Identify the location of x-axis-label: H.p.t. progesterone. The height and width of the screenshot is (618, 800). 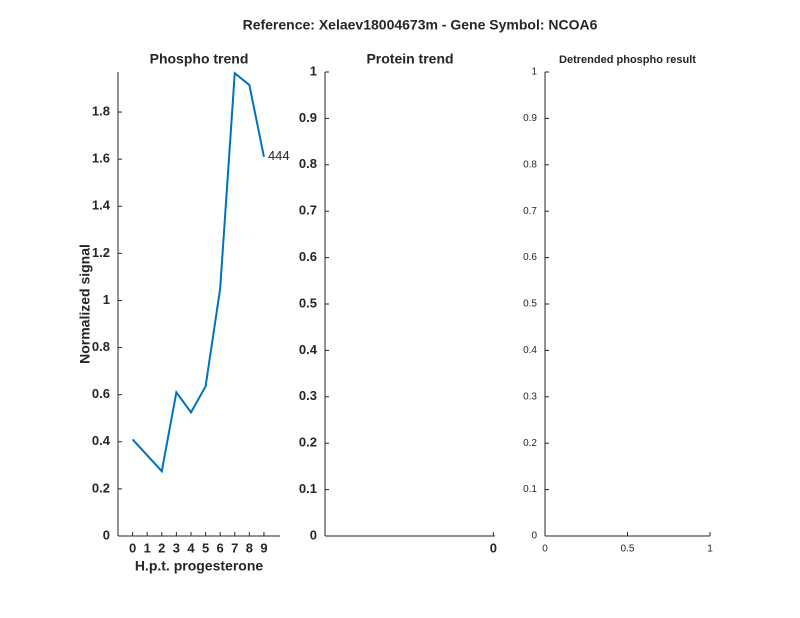
(199, 566).